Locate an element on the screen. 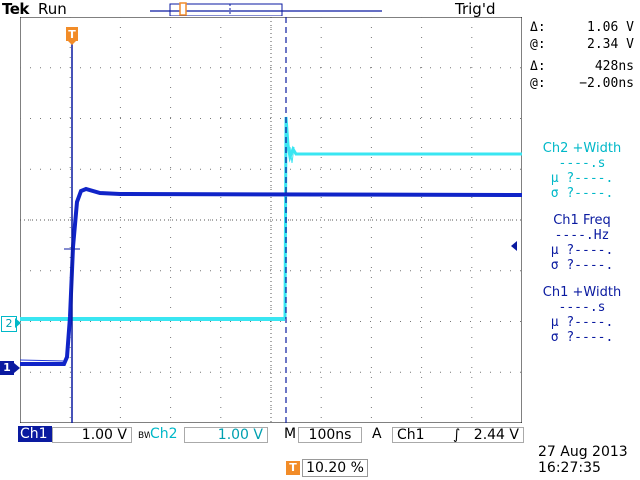 Image resolution: width=640 pixels, height=480 pixels. measurement-ch1-freq: Ch1 Freq ----.Hz μ ?----. σ ?----. is located at coordinates (582, 243).